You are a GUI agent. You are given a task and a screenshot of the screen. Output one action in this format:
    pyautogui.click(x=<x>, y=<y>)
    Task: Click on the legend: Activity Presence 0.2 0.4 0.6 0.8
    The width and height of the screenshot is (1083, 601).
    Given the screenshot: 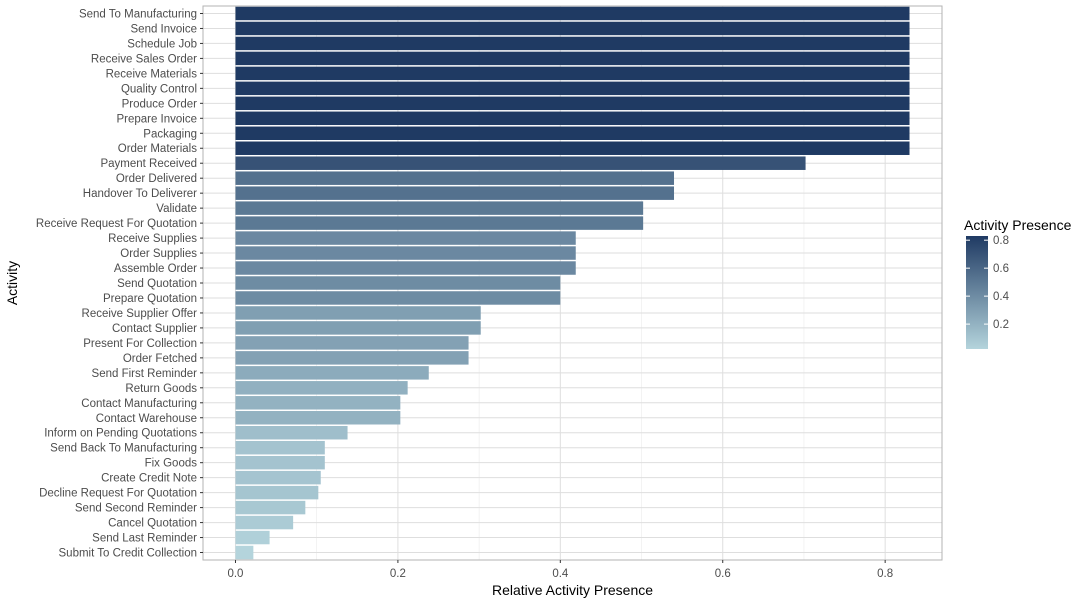 What is the action you would take?
    pyautogui.click(x=1018, y=283)
    